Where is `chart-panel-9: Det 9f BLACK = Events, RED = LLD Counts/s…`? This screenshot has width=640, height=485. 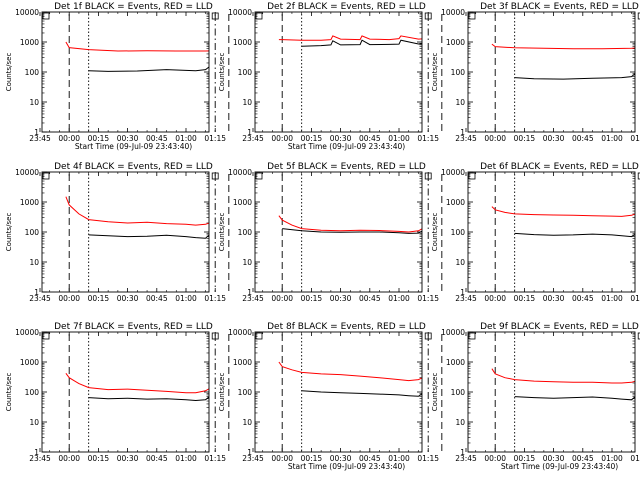
chart-panel-9: Det 9f BLACK = Events, RED = LLD Counts/s… is located at coordinates (535, 396).